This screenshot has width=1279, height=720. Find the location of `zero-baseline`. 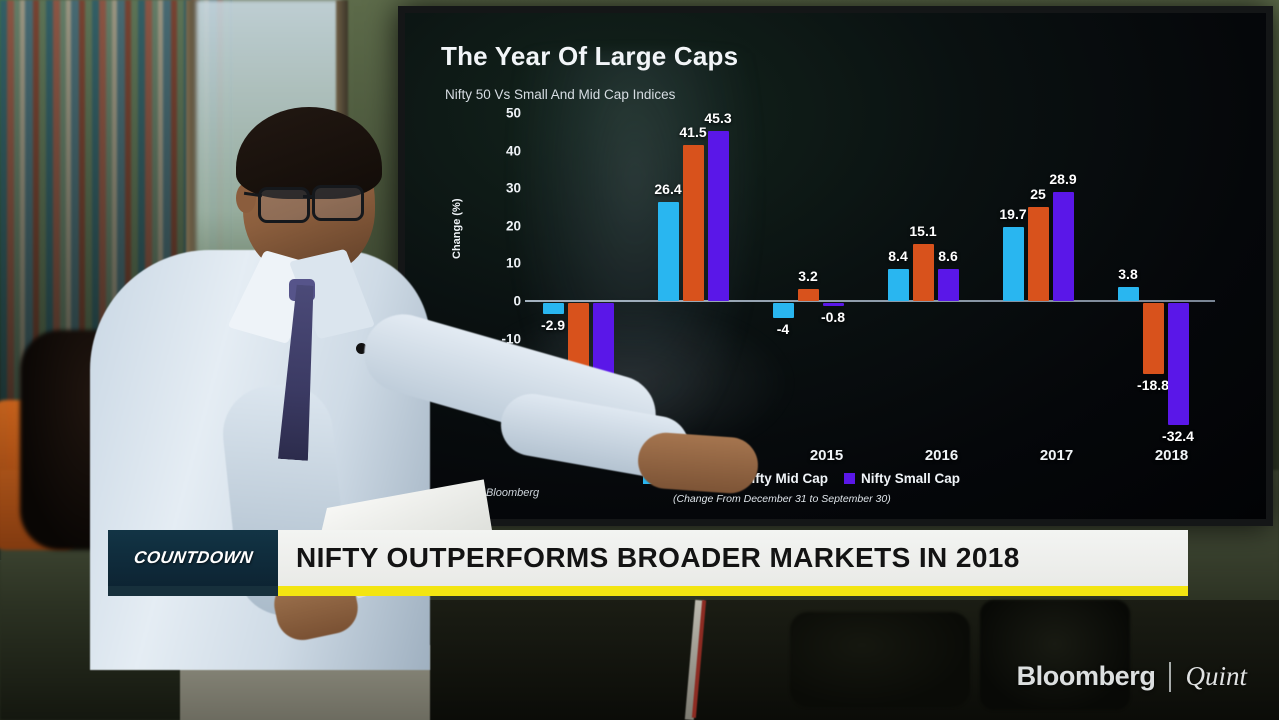

zero-baseline is located at coordinates (870, 301).